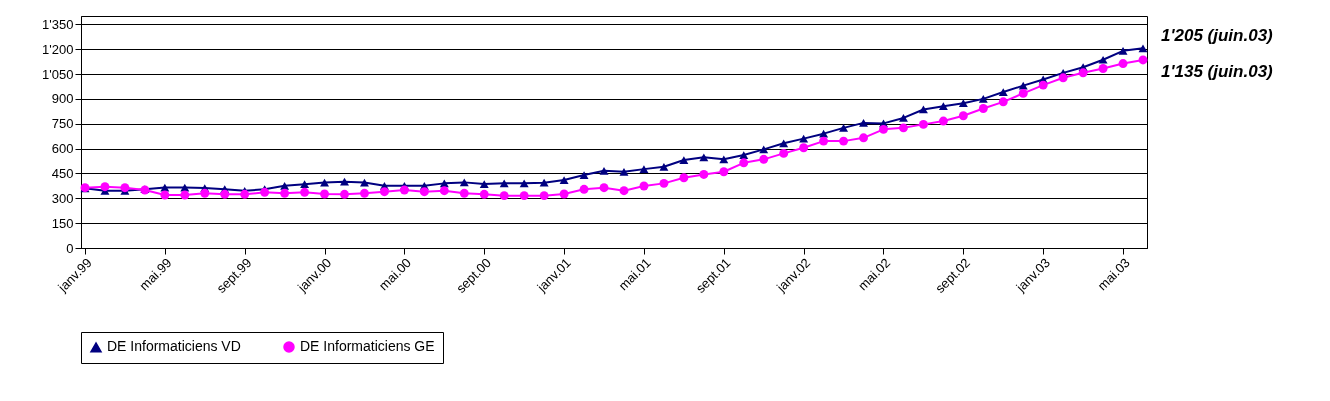  Describe the element at coordinates (62, 124) in the screenshot. I see `y-tick-label: 750` at that location.